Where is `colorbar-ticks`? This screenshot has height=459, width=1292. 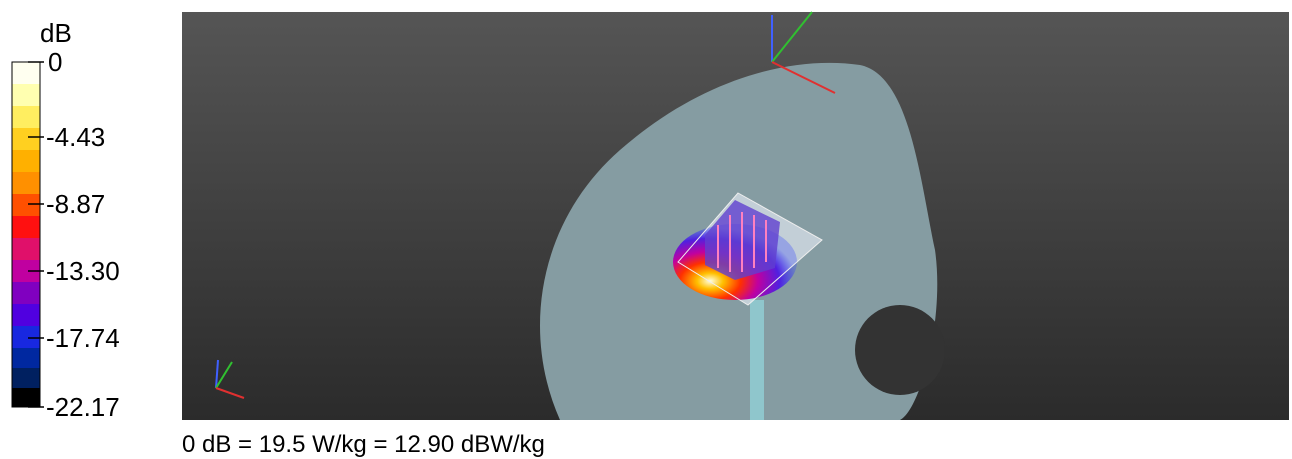
colorbar-ticks is located at coordinates (36, 234).